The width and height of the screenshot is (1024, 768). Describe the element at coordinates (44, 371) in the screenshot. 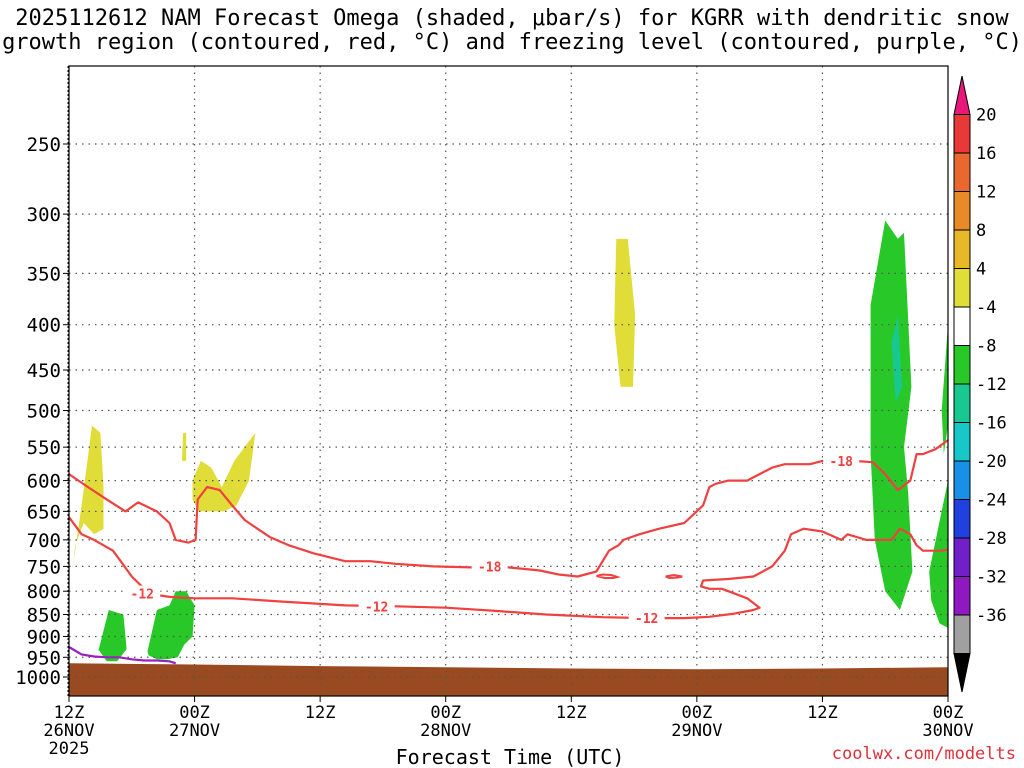

I see `y-tick-label-450: 450` at that location.